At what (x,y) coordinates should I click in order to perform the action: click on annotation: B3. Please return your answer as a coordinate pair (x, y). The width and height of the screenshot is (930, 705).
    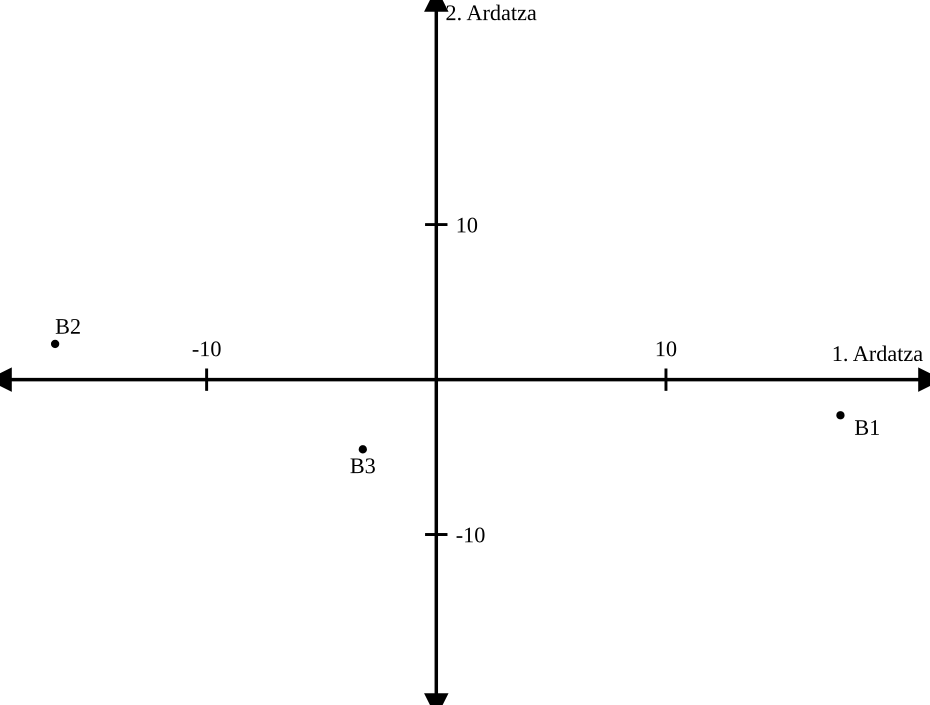
    Looking at the image, I should click on (362, 466).